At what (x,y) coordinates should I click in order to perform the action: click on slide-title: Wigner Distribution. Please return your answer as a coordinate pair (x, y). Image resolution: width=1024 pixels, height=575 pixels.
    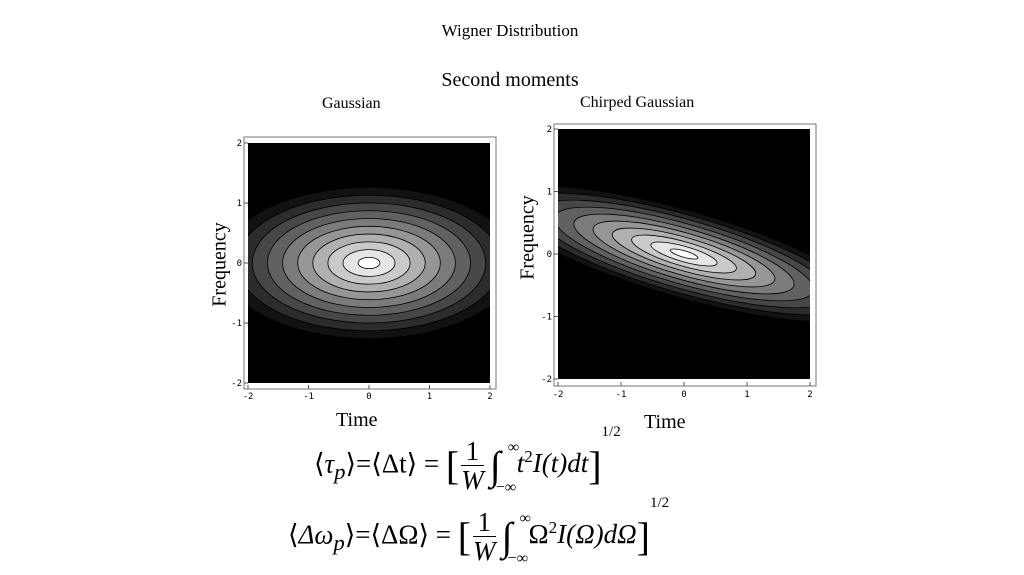
    Looking at the image, I should click on (510, 30).